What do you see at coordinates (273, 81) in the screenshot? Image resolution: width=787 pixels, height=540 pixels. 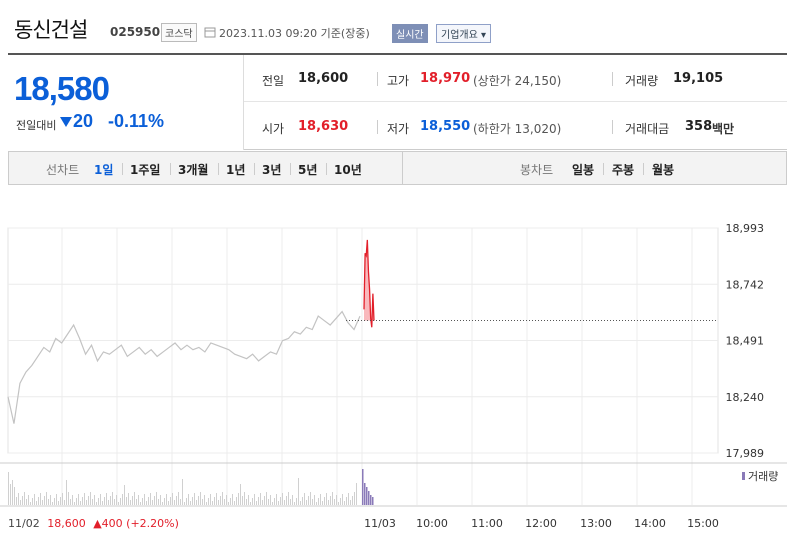 I see `prev-close-label: 전일` at bounding box center [273, 81].